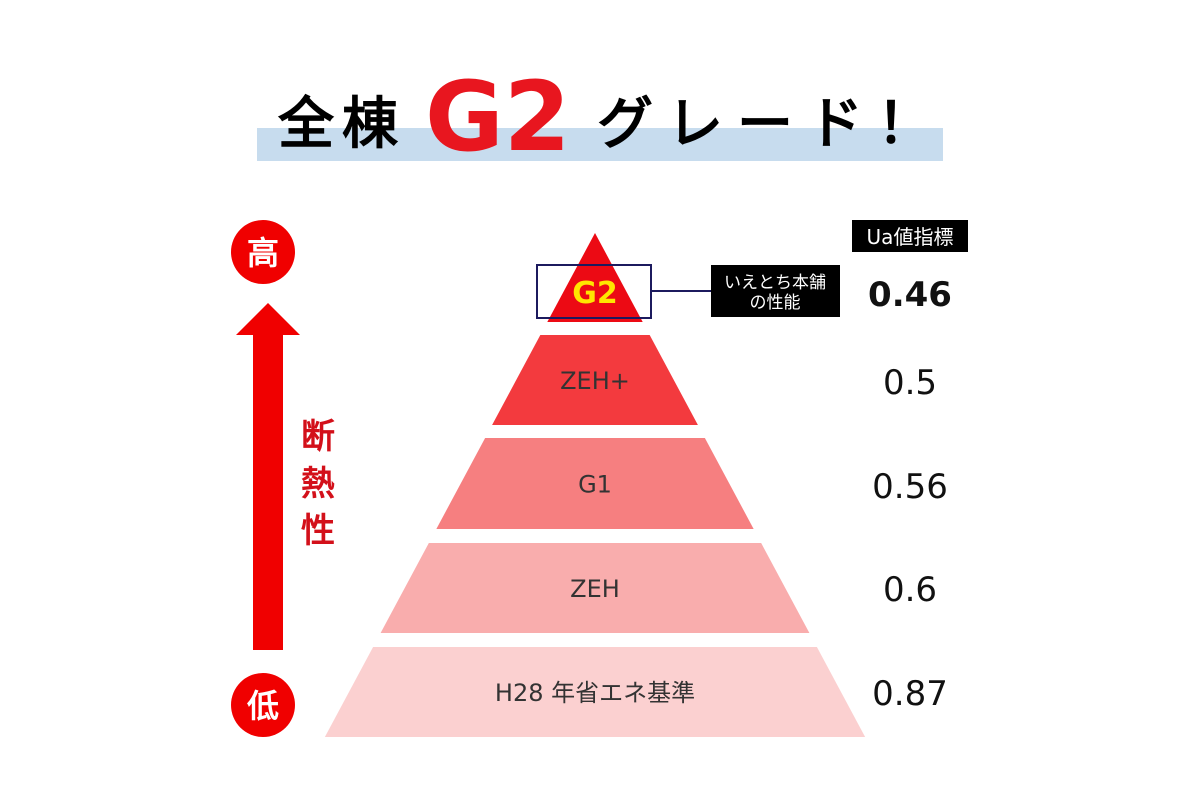 This screenshot has width=1200, height=800. What do you see at coordinates (318, 484) in the screenshot?
I see `insulation-caption-char: 熱` at bounding box center [318, 484].